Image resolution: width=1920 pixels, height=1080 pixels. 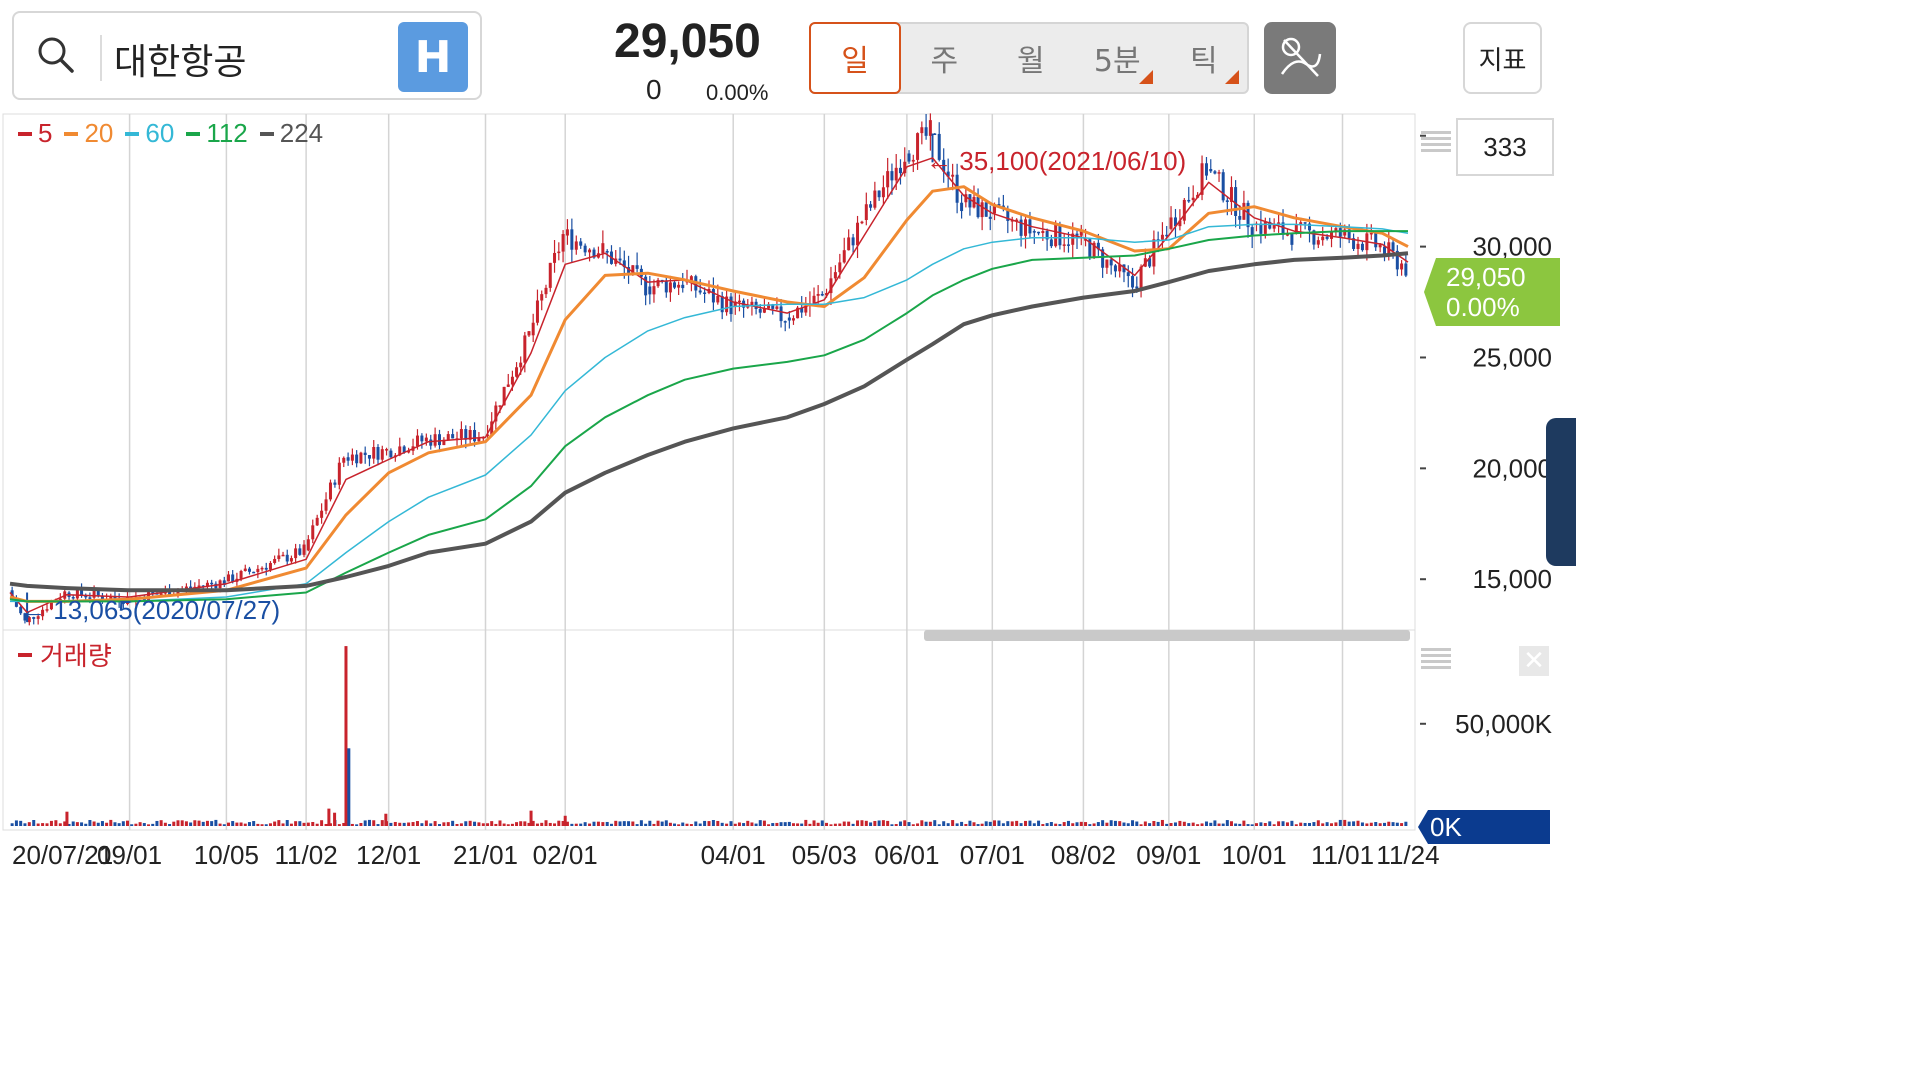 I want to click on volume-spike, so click(x=346, y=736).